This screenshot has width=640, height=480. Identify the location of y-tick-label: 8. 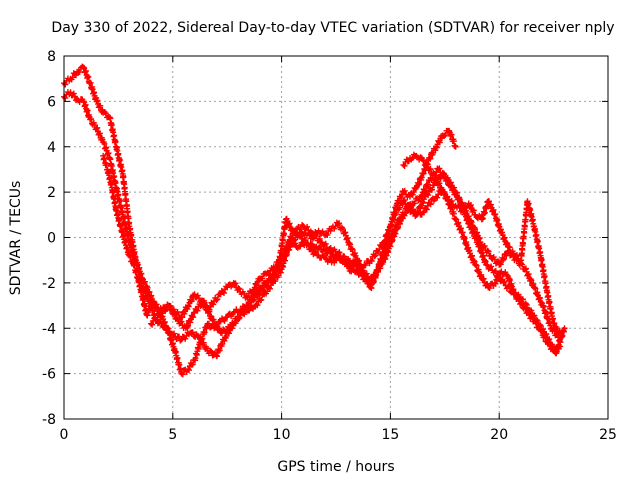
(51, 57).